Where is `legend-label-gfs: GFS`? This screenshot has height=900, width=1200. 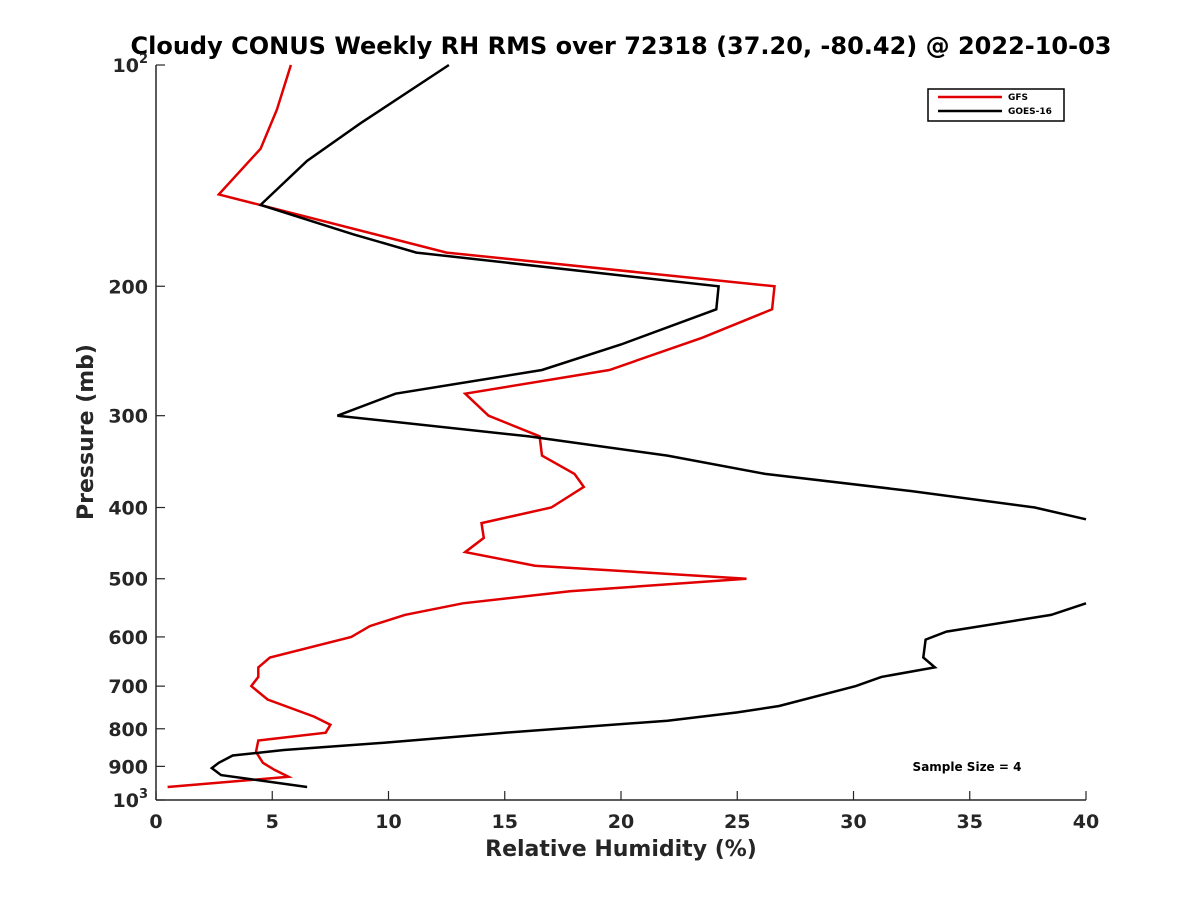
legend-label-gfs: GFS is located at coordinates (1018, 98).